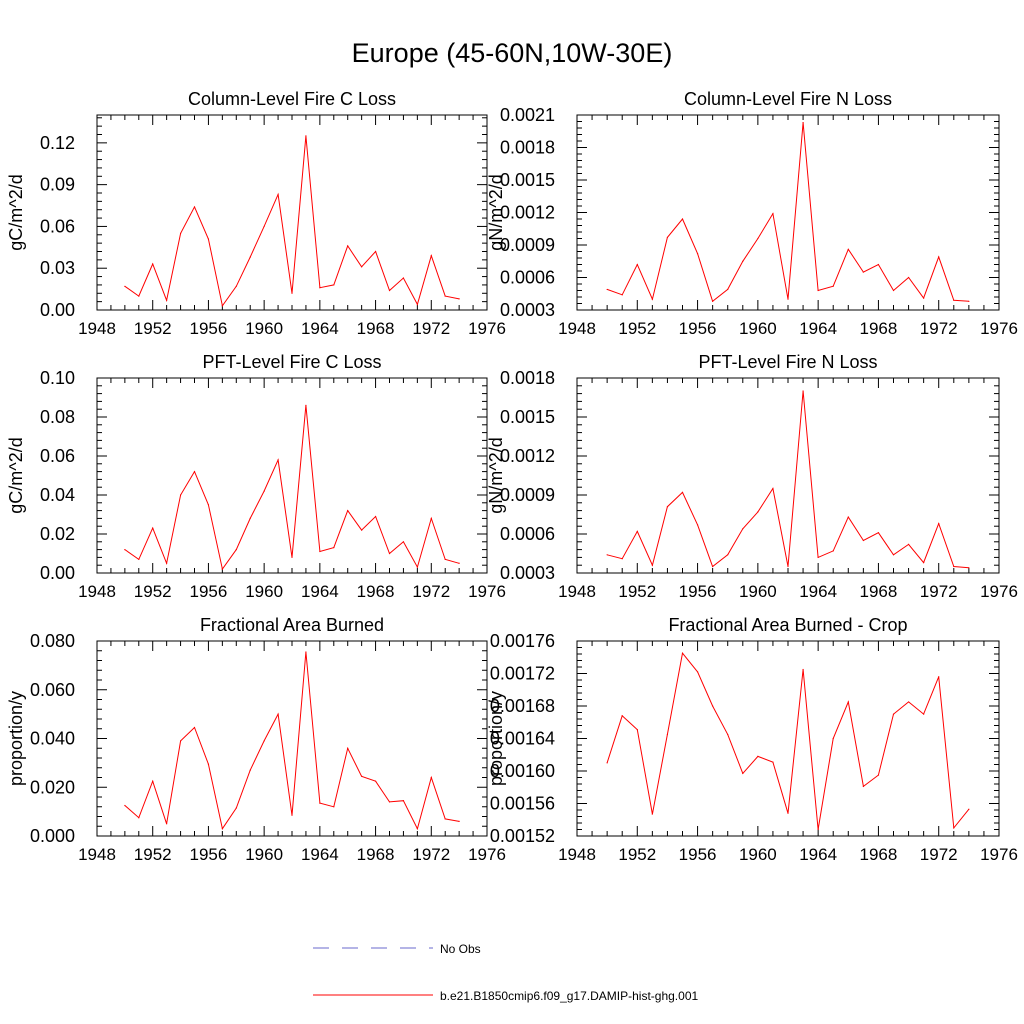  I want to click on y-tick-label: 0.020, so click(52, 787).